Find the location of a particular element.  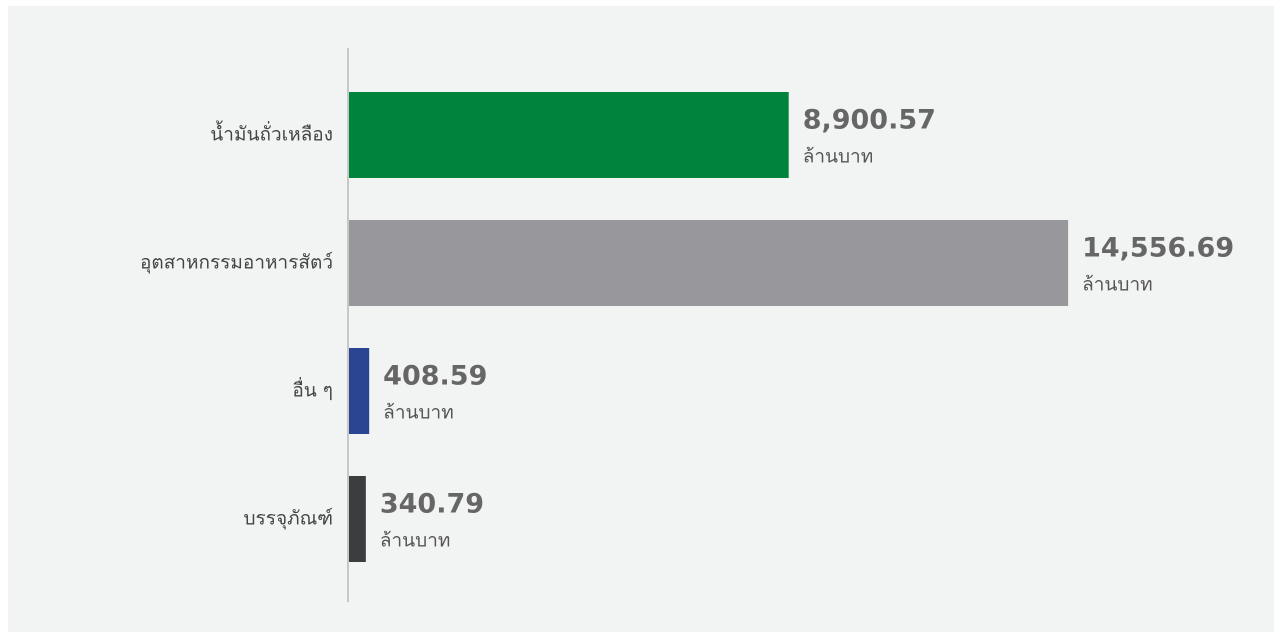

category-label: อุตสาหกรรมอาหารสัตว์ is located at coordinates (236, 263).